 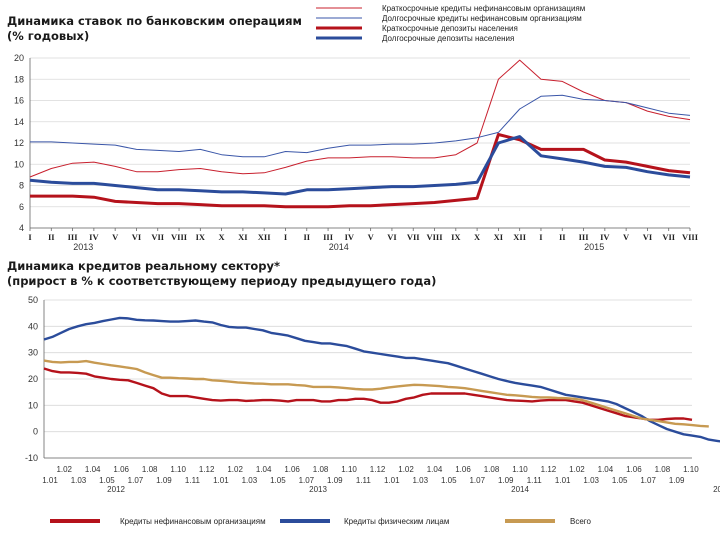 What do you see at coordinates (581, 521) in the screenshot?
I see `chart2-legend-label: Всего` at bounding box center [581, 521].